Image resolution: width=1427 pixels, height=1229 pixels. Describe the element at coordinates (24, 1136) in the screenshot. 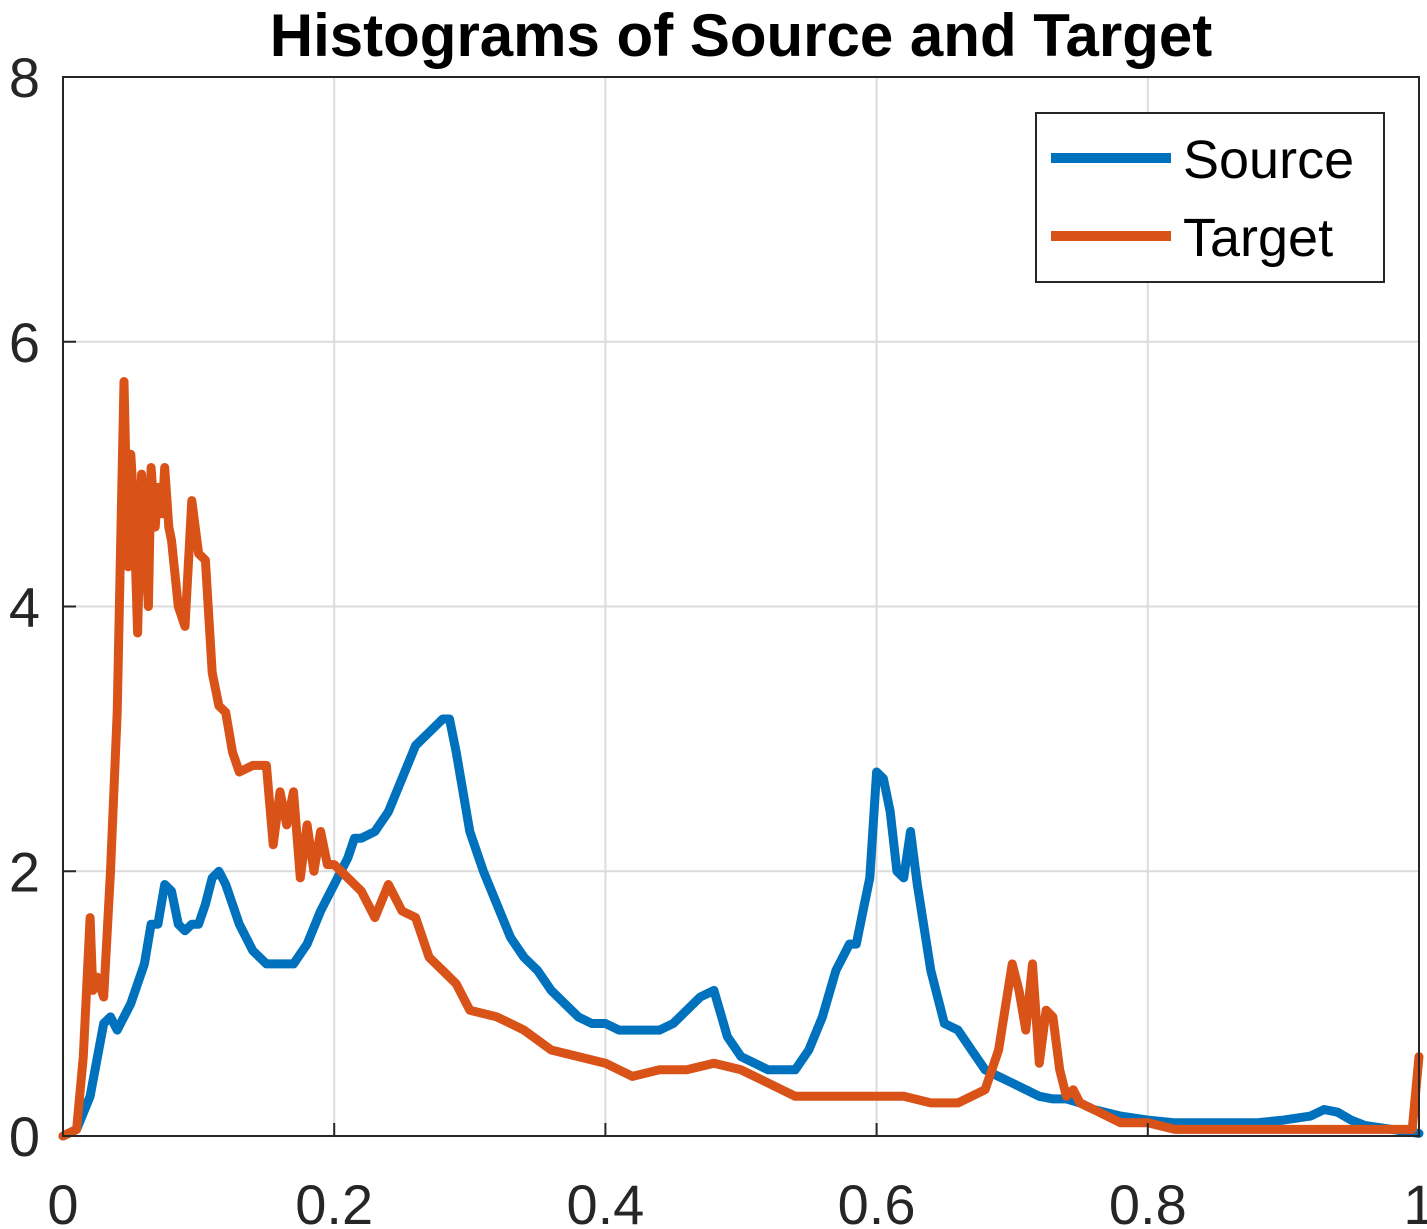

I see `y-tick-label: 0` at that location.